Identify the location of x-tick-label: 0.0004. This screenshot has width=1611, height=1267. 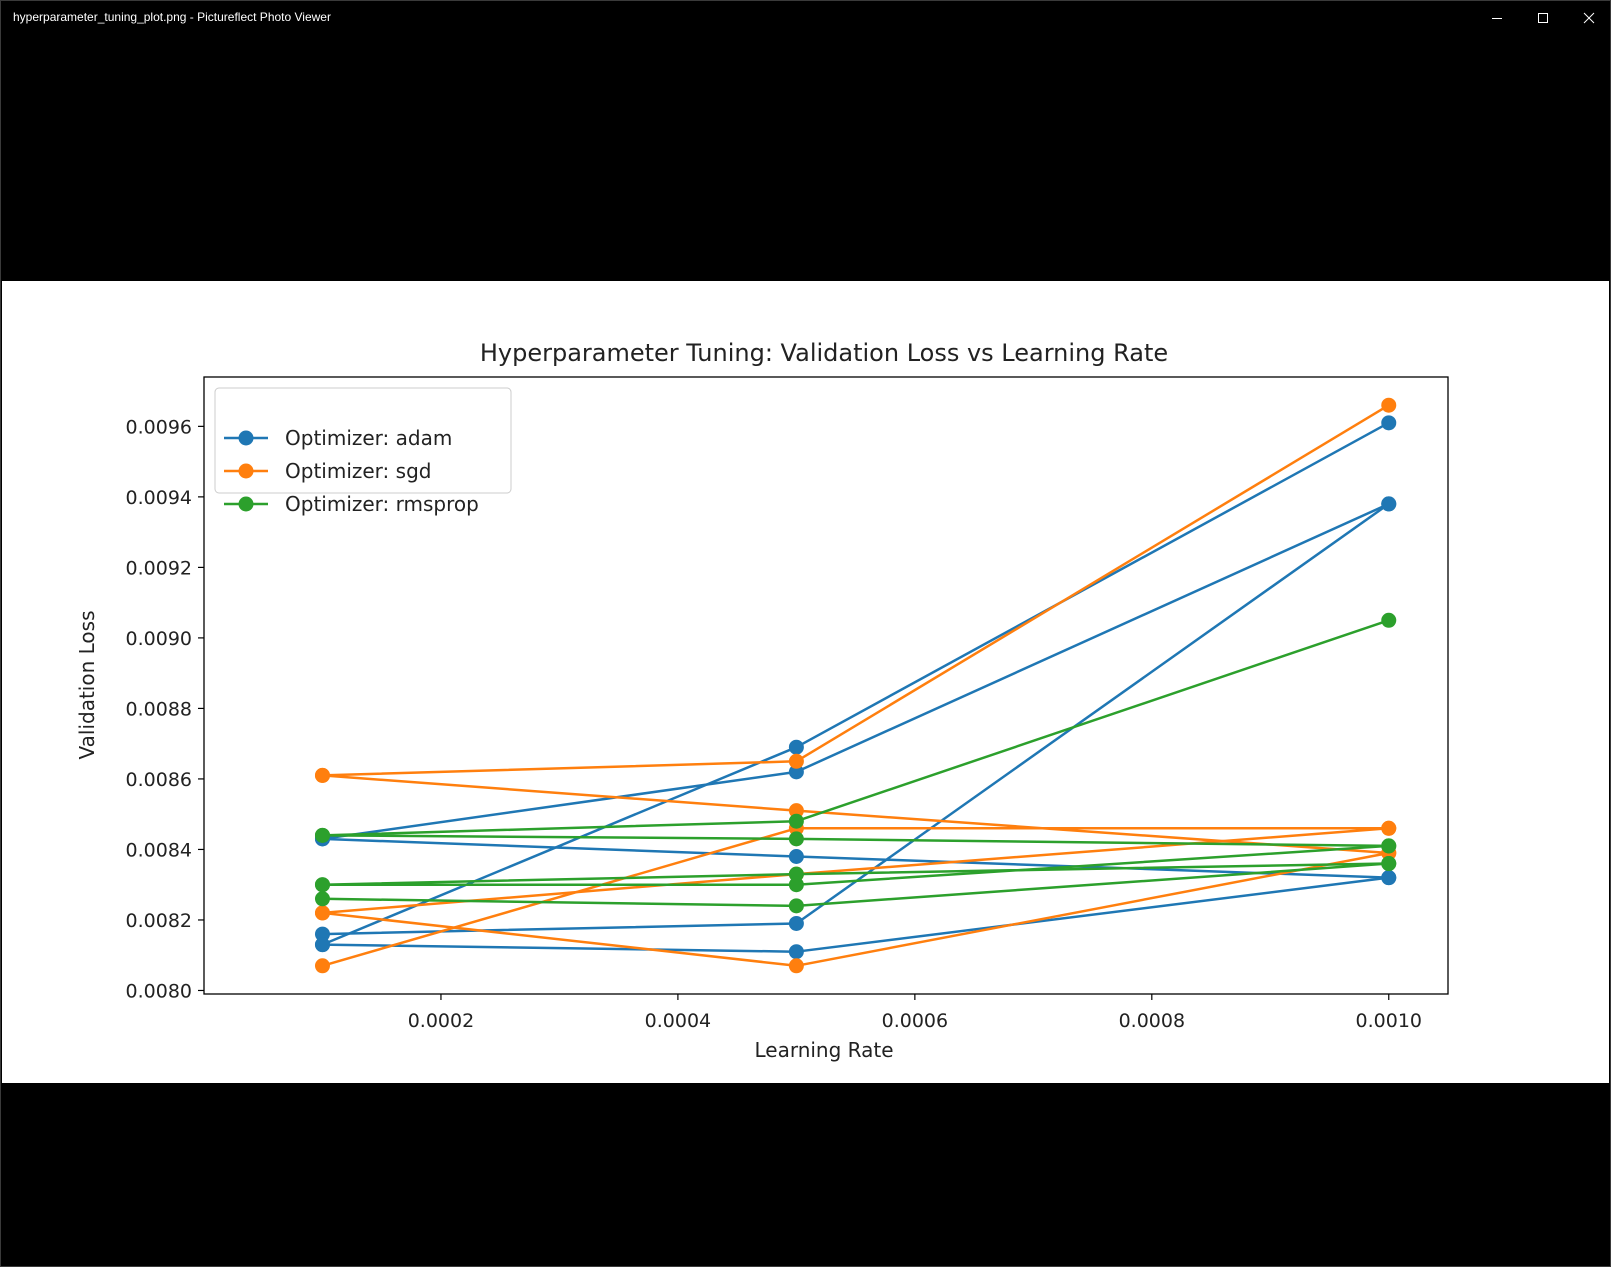
(678, 1021).